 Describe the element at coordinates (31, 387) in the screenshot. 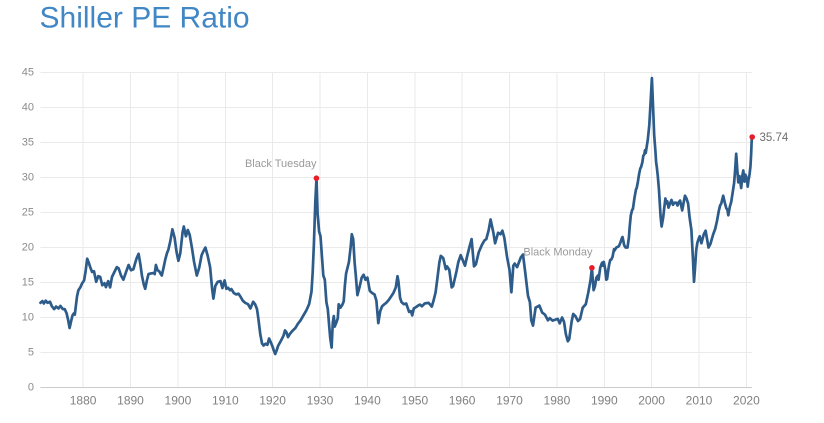

I see `svg-text: 0` at that location.